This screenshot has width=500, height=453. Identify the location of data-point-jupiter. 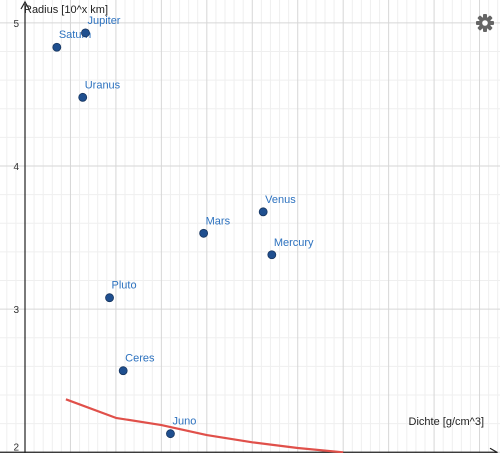
(85, 33).